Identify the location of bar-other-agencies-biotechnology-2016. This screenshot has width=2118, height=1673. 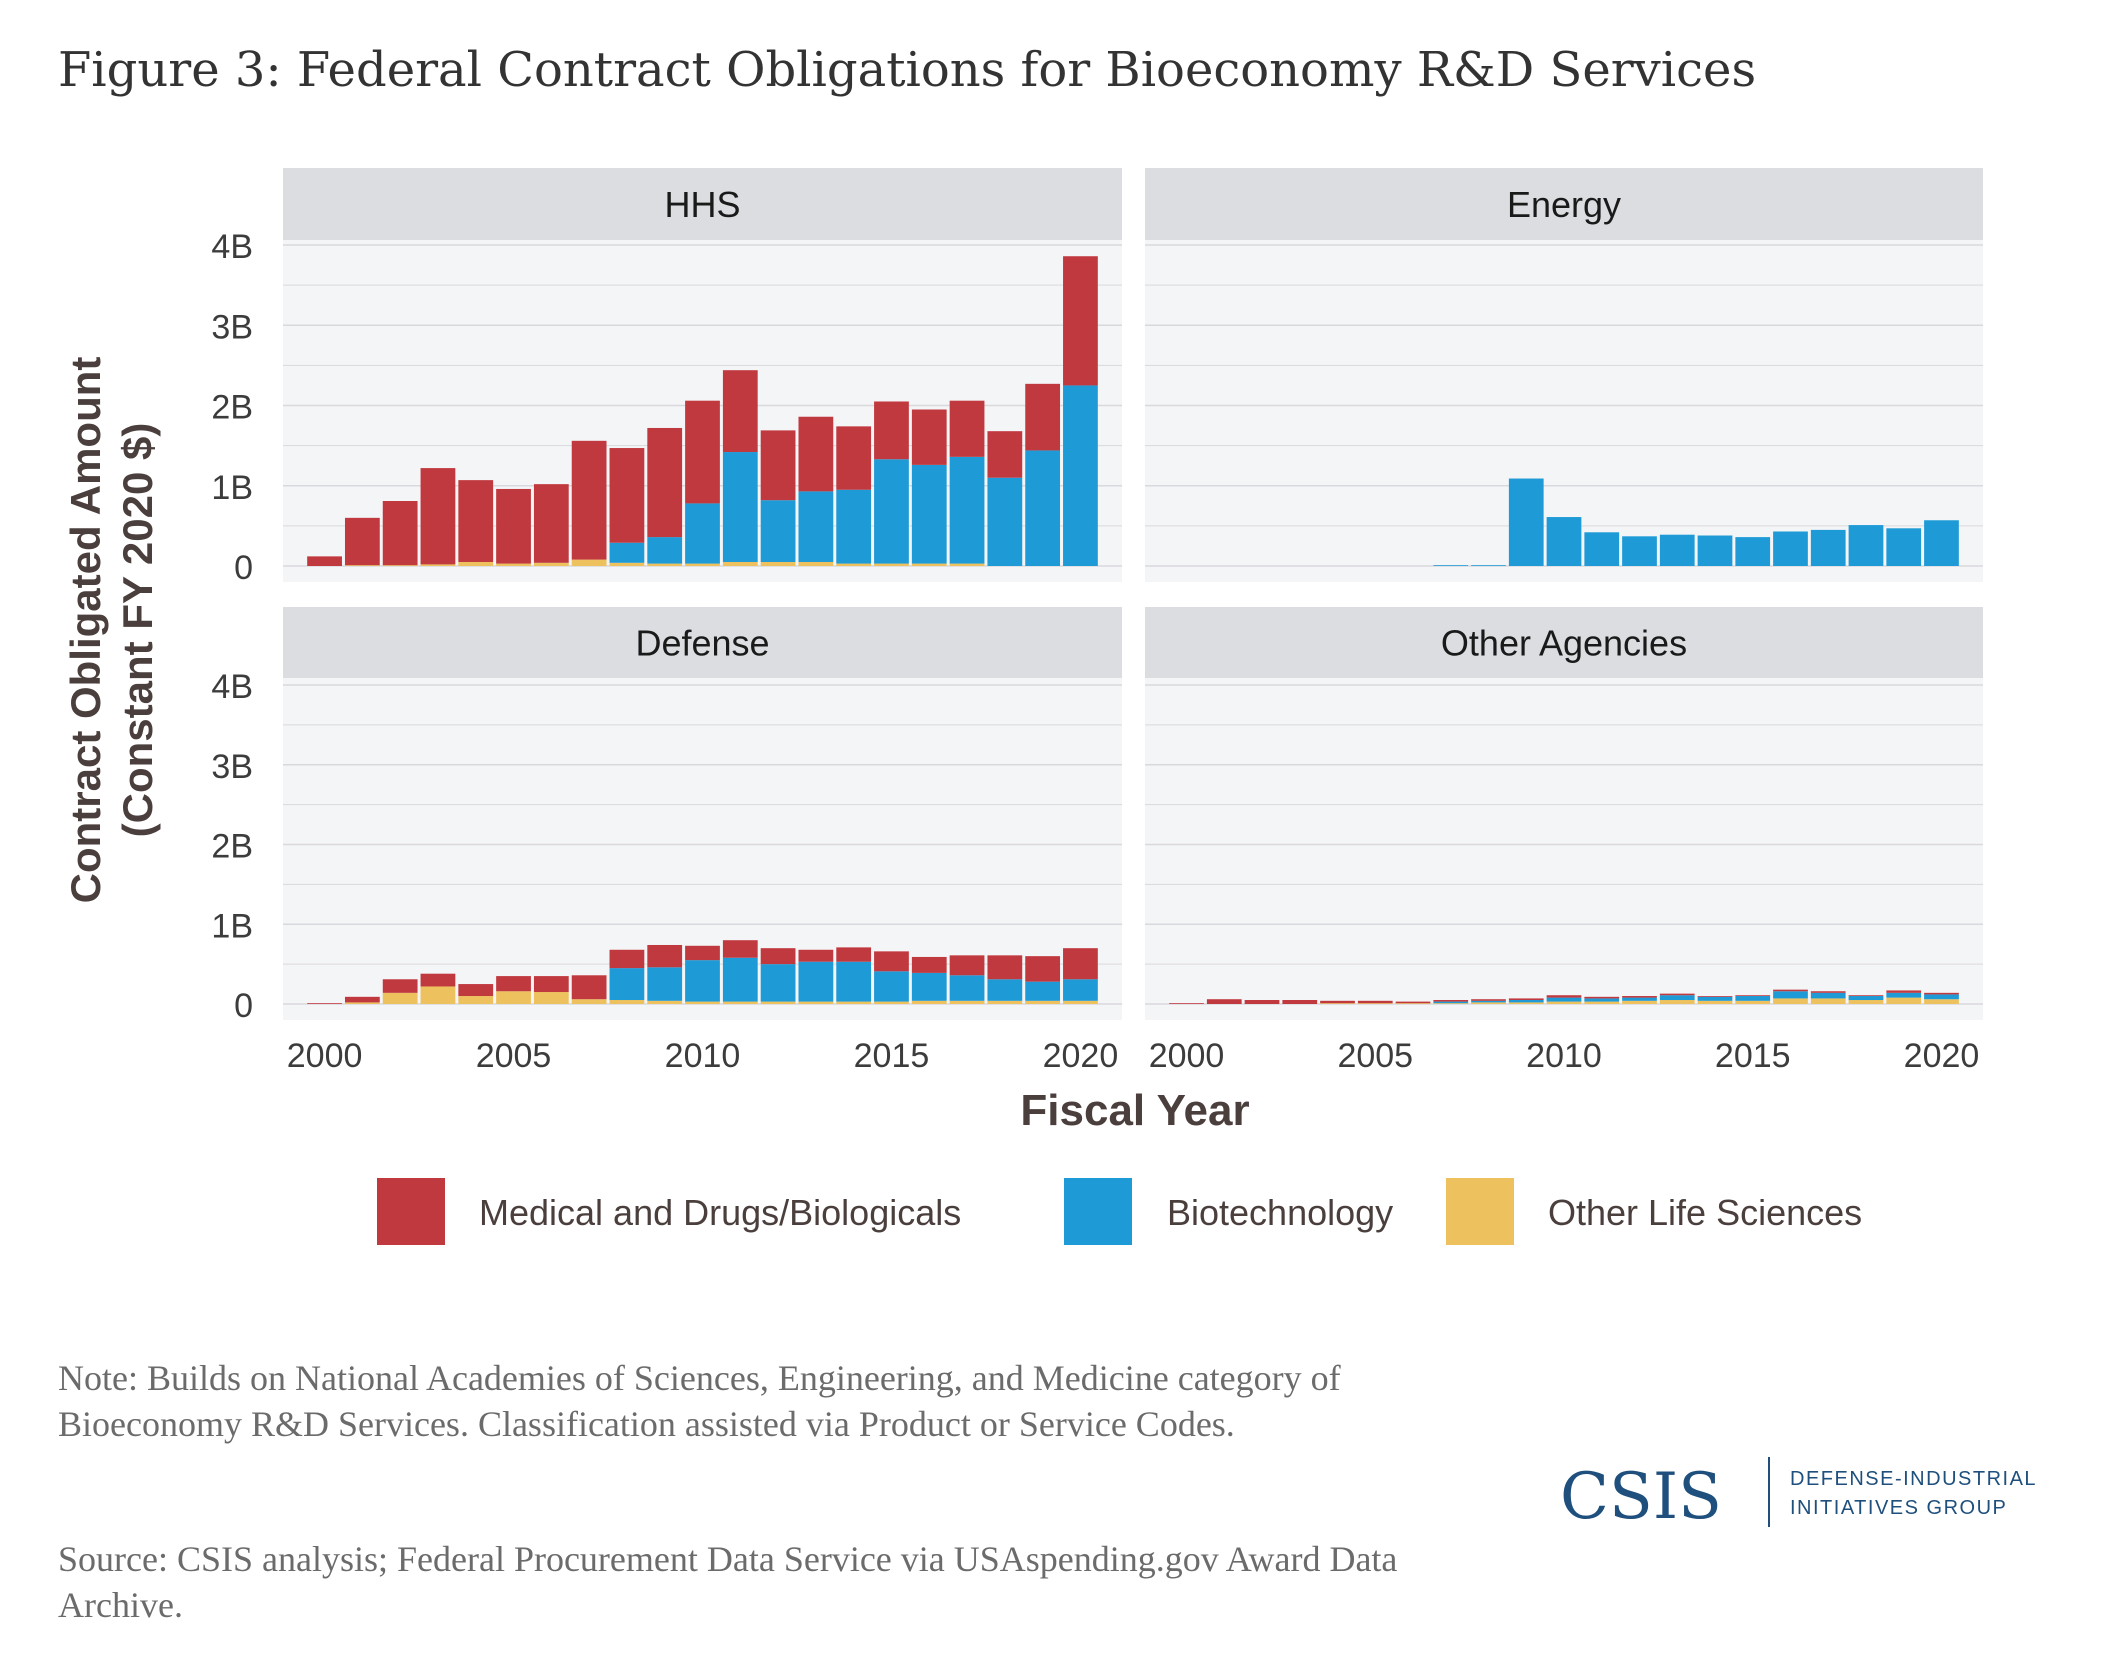
(1790, 995).